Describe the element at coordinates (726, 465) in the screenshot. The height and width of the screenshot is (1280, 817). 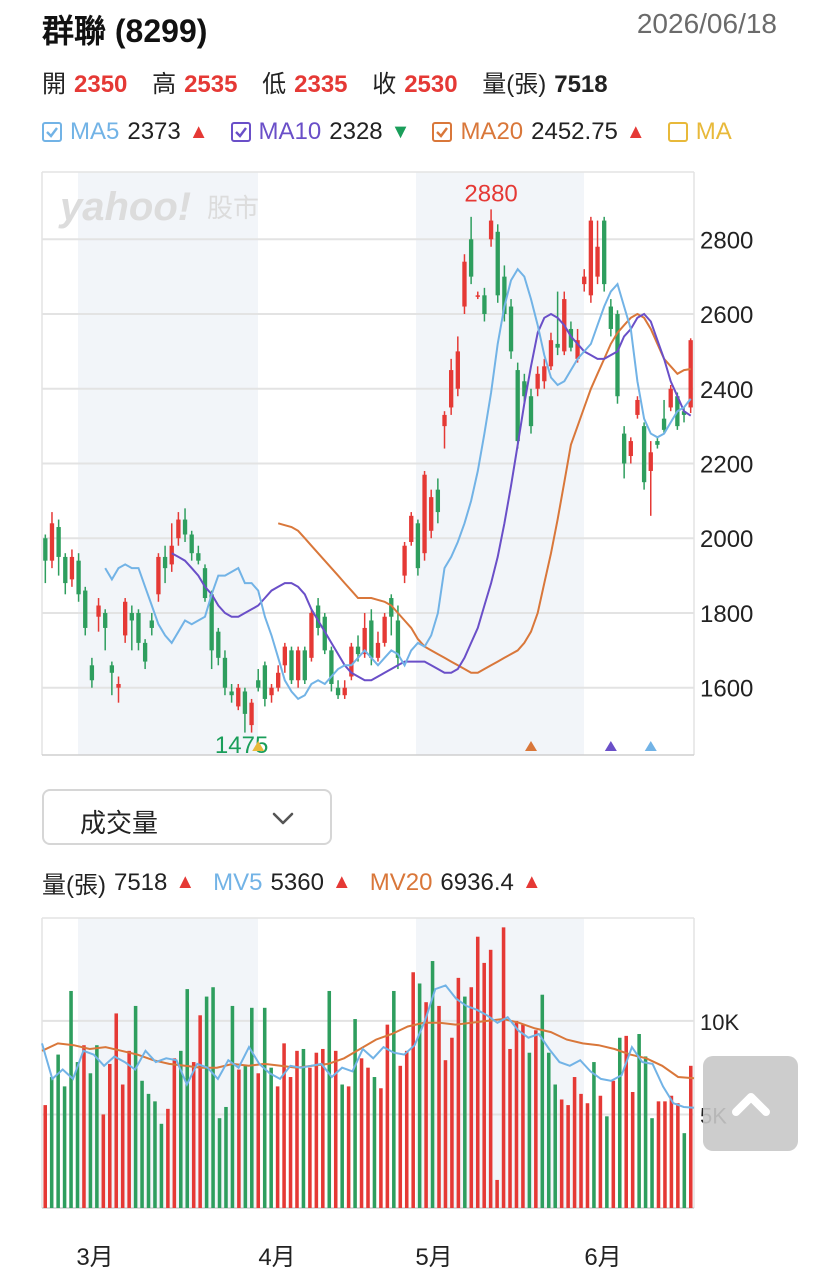
I see `y-tick-label: 2200` at that location.